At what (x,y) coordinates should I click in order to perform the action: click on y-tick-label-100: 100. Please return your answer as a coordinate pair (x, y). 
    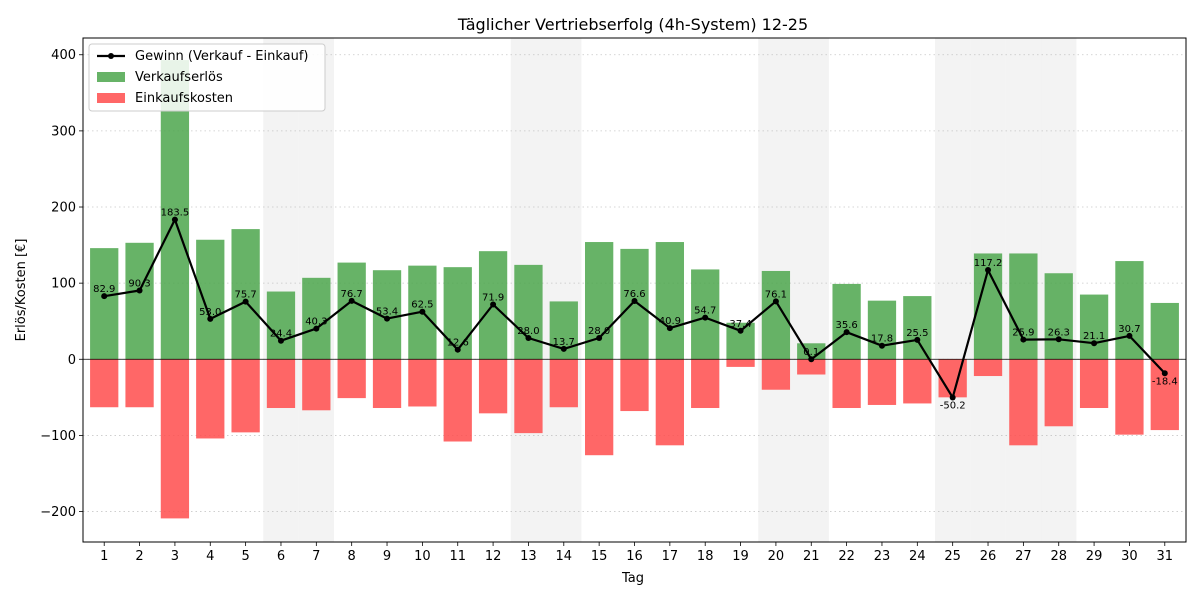
    Looking at the image, I should click on (63, 284).